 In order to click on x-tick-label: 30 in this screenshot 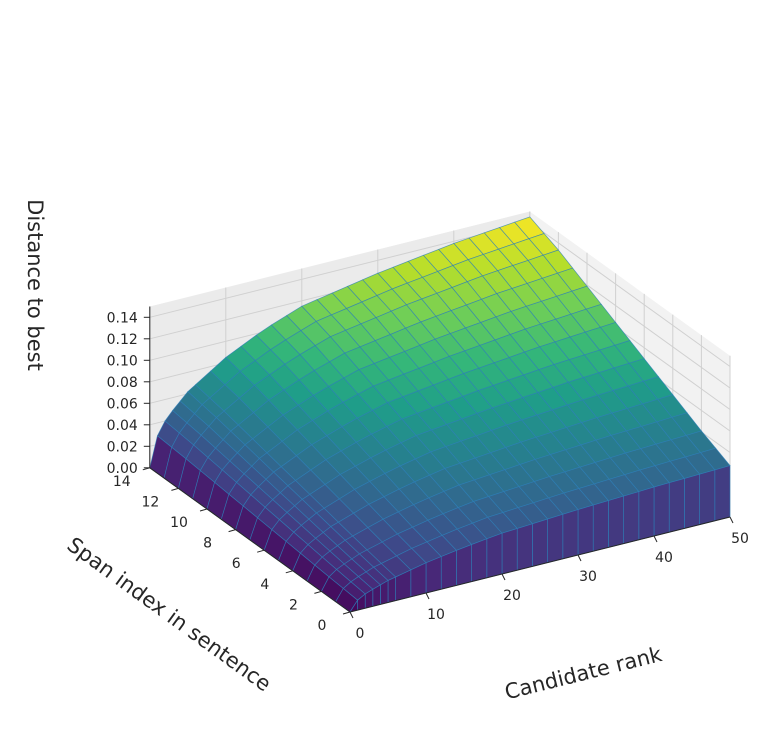, I will do `click(588, 577)`.